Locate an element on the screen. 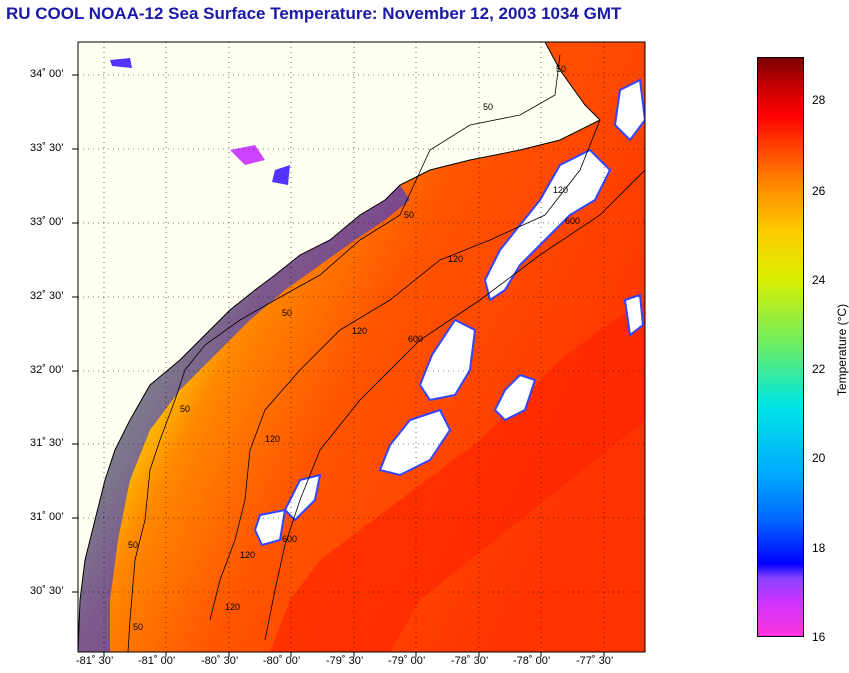 The height and width of the screenshot is (673, 849). lat-label: 34˚ 00’ is located at coordinates (47, 74).